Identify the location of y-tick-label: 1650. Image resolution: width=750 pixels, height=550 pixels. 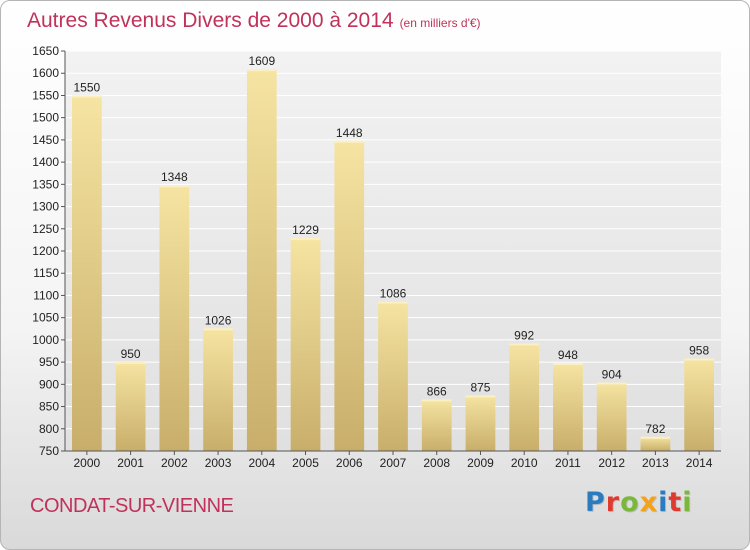
(45, 51).